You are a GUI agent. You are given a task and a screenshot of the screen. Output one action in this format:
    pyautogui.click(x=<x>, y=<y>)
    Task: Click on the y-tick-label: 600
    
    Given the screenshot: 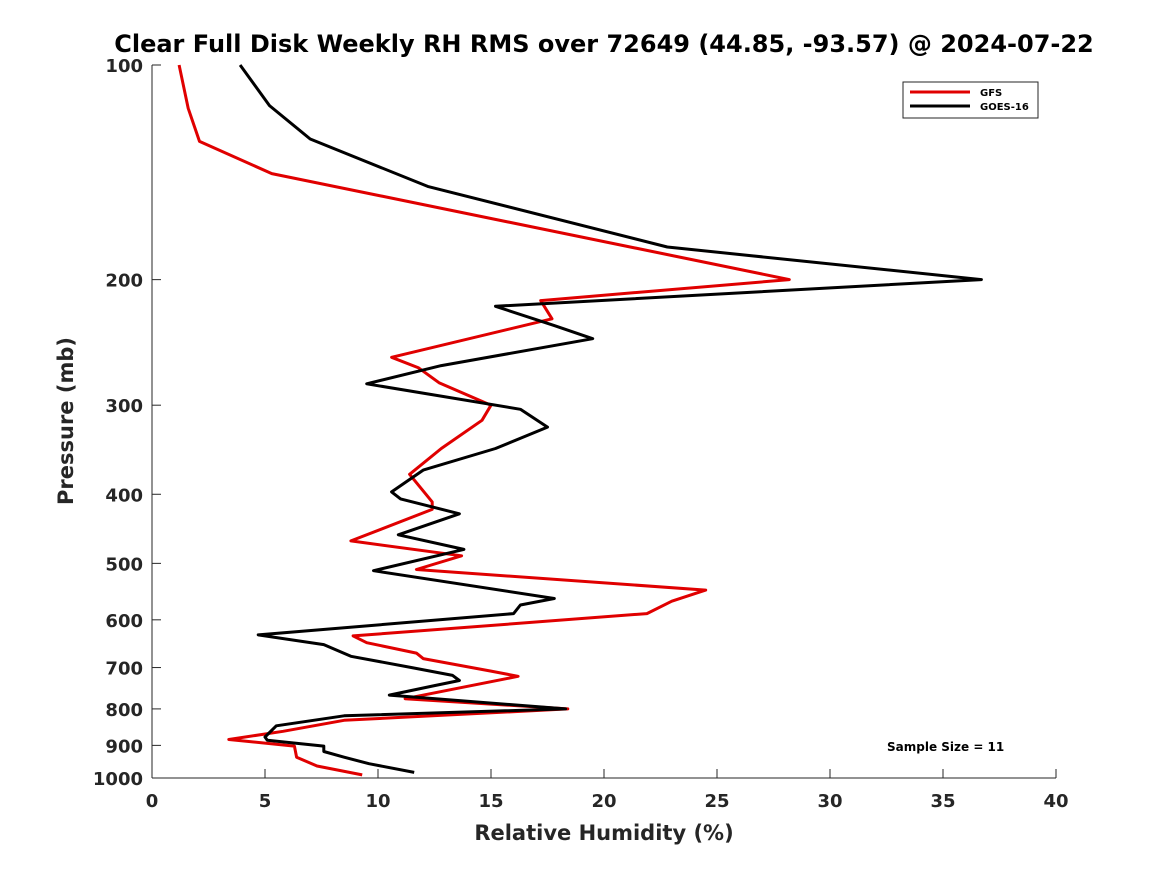 What is the action you would take?
    pyautogui.click(x=124, y=621)
    